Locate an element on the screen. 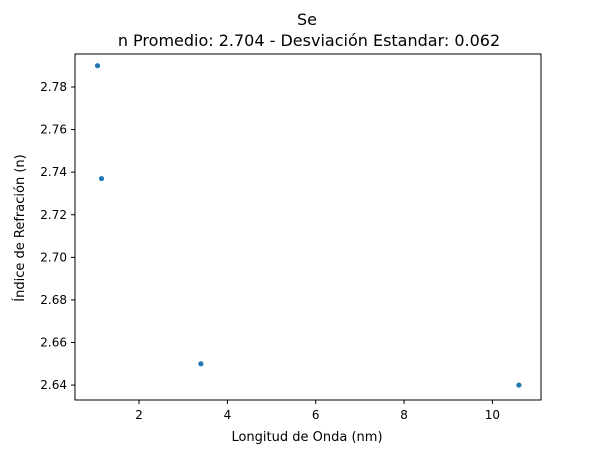 The height and width of the screenshot is (450, 600). y-tick-label: 2.68 is located at coordinates (53, 300).